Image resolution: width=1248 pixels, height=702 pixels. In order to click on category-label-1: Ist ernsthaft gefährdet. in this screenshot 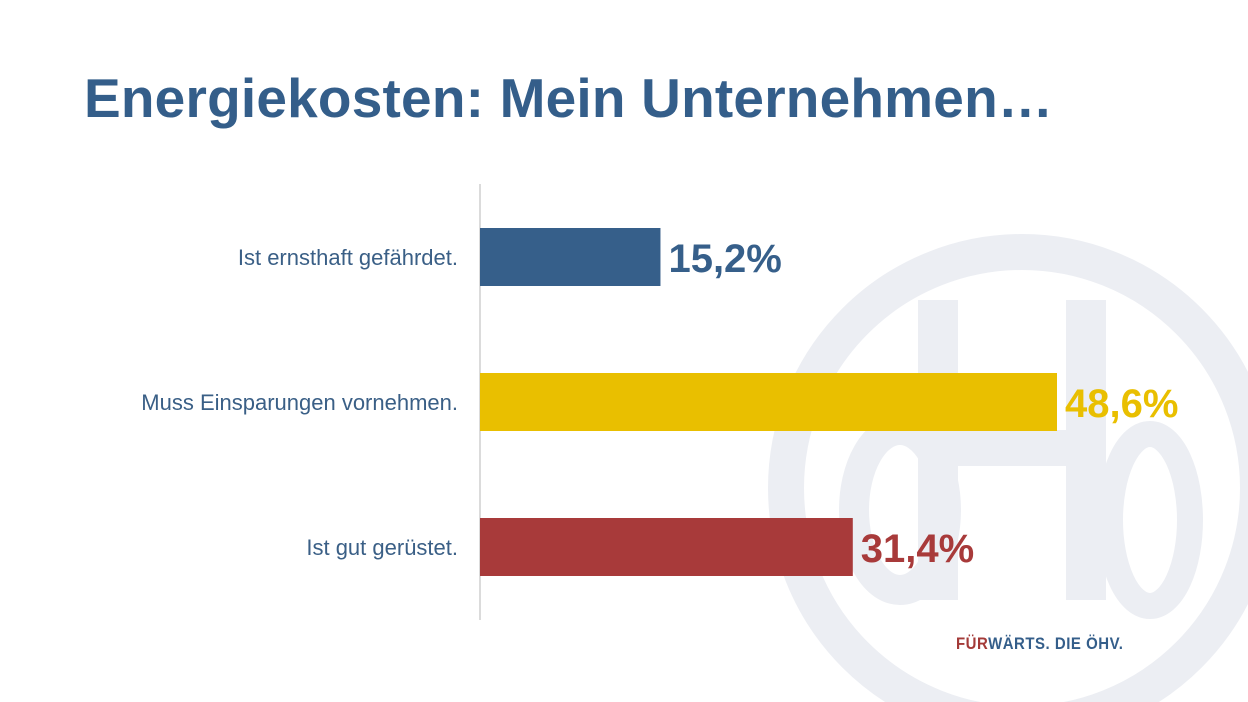, I will do `click(348, 257)`.